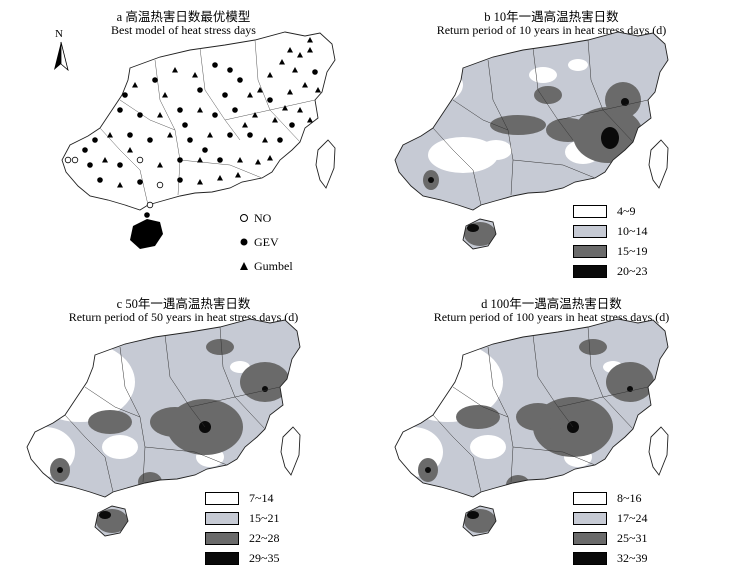 This screenshot has width=735, height=573. Describe the element at coordinates (632, 518) in the screenshot. I see `legend-label: 17~24` at that location.